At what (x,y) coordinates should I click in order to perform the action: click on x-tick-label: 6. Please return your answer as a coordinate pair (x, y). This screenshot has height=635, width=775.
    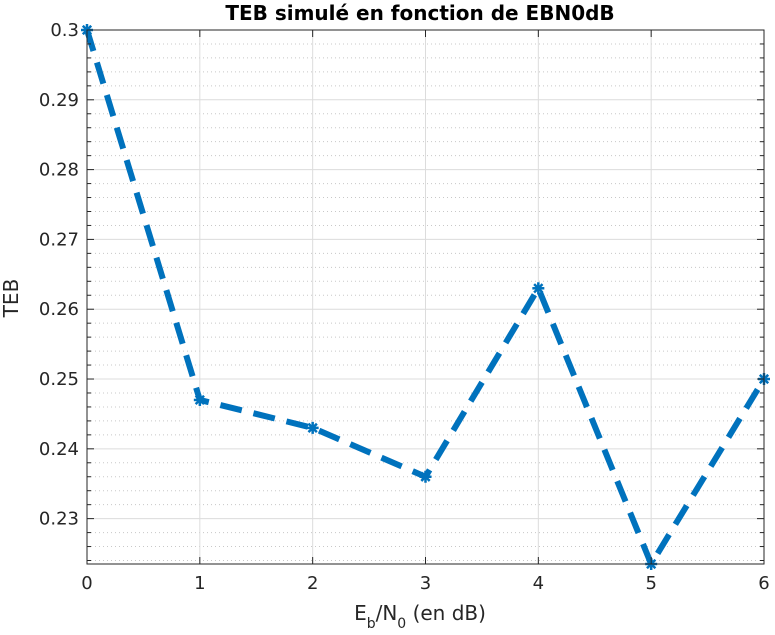
    Looking at the image, I should click on (763, 583).